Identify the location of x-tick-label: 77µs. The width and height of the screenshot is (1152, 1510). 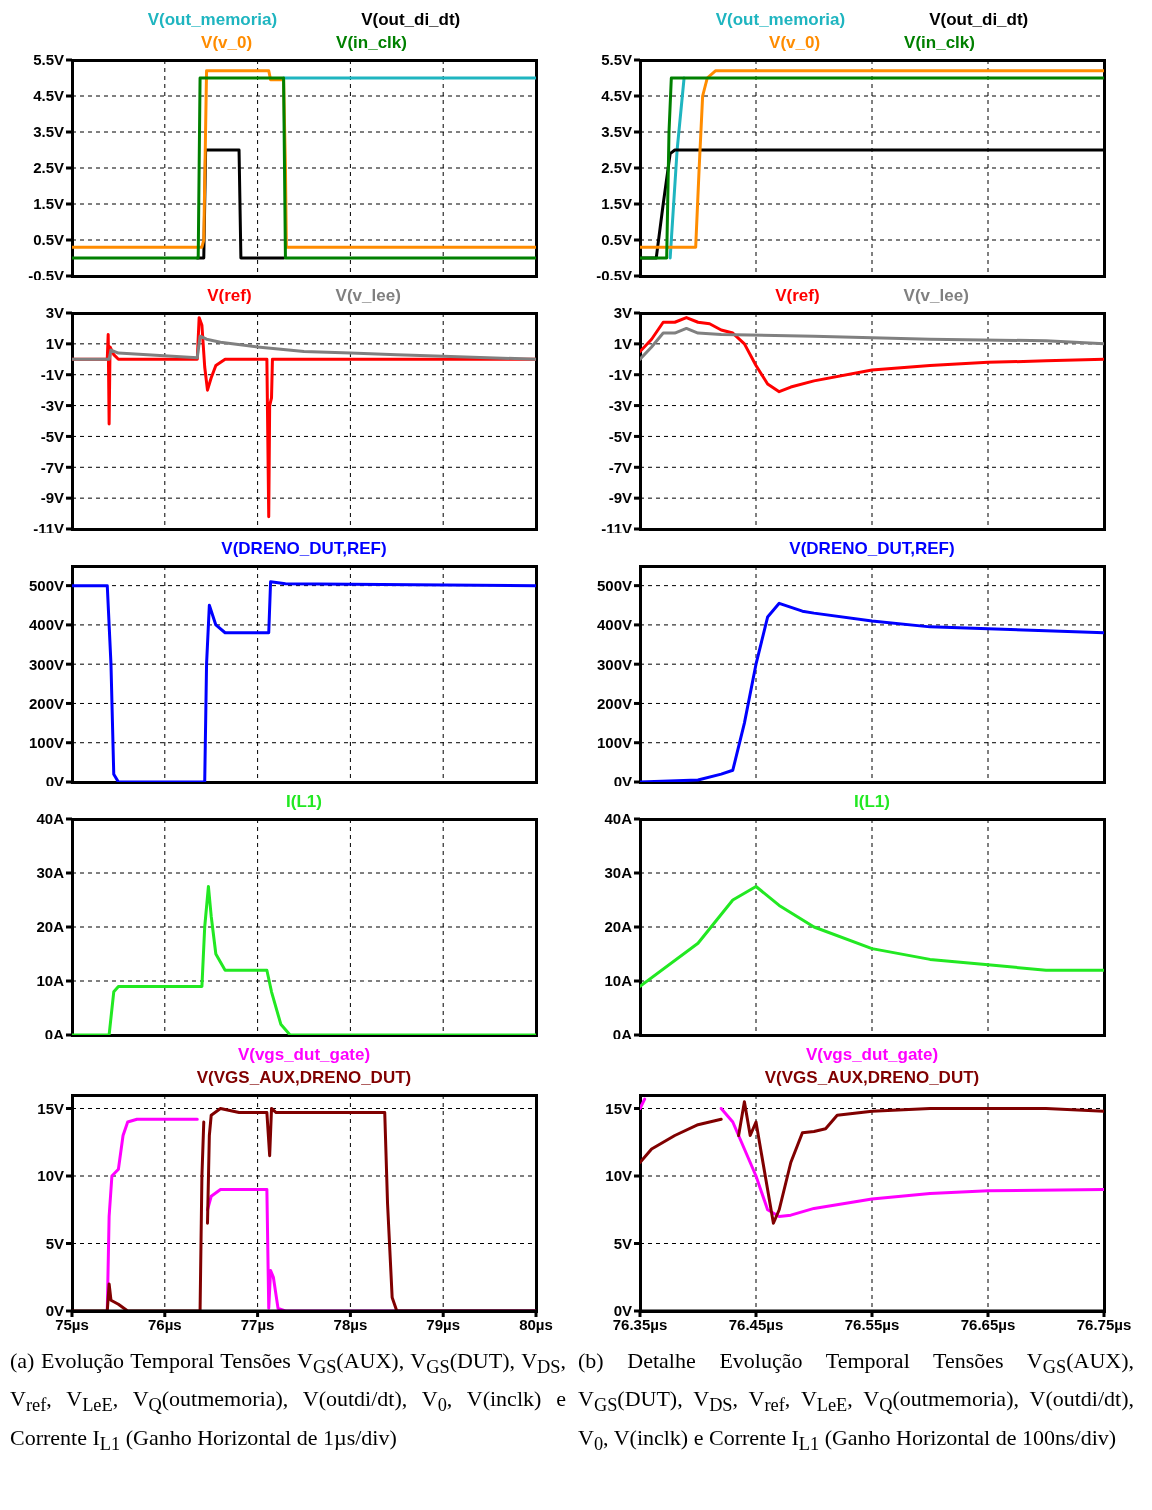
(257, 1324).